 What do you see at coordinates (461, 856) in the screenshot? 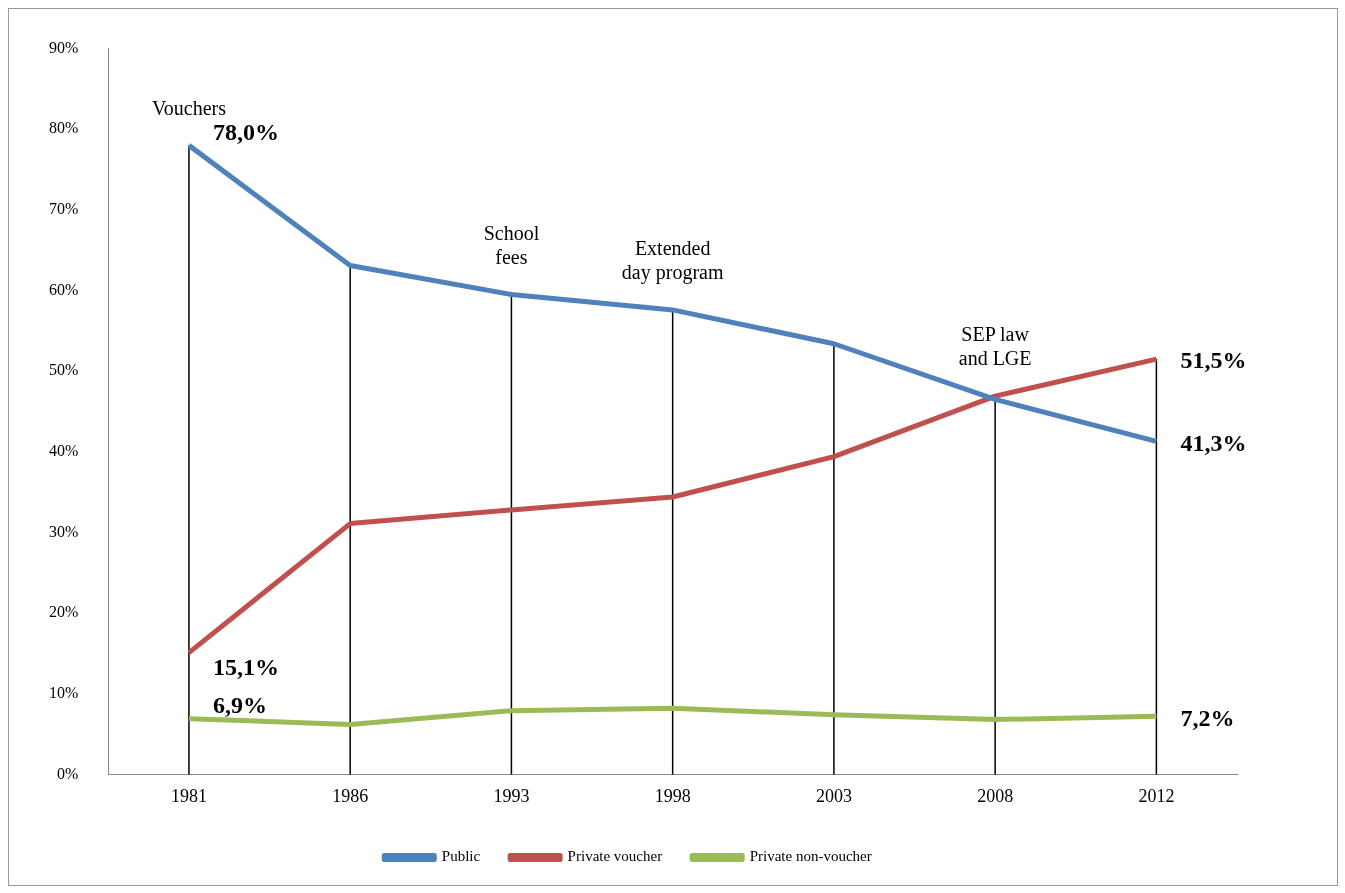
I see `legend-label: Public` at bounding box center [461, 856].